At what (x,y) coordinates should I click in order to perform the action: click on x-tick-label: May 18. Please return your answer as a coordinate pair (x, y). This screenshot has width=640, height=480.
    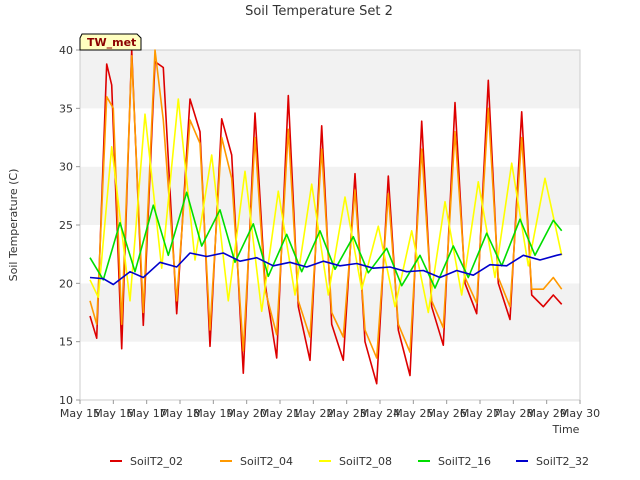
    Looking at the image, I should click on (180, 413).